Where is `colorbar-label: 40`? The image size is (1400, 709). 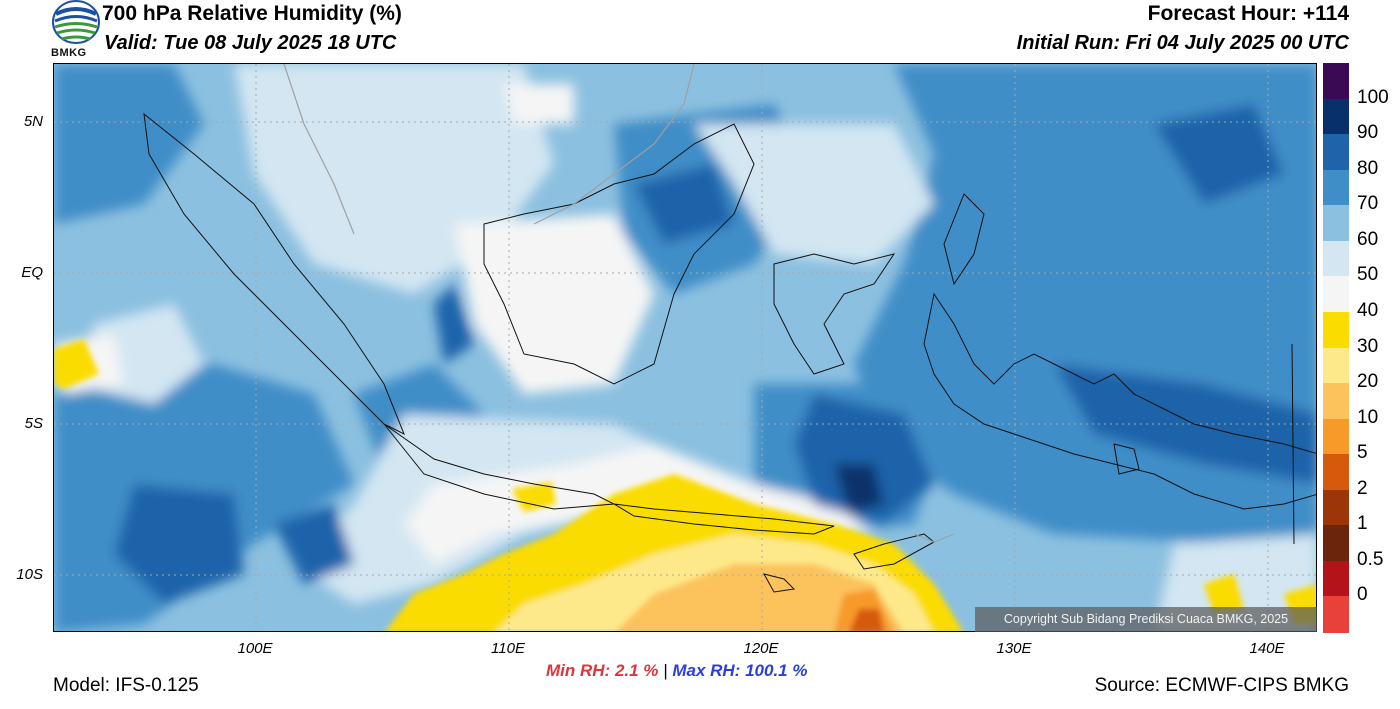
colorbar-label: 40 is located at coordinates (1368, 310).